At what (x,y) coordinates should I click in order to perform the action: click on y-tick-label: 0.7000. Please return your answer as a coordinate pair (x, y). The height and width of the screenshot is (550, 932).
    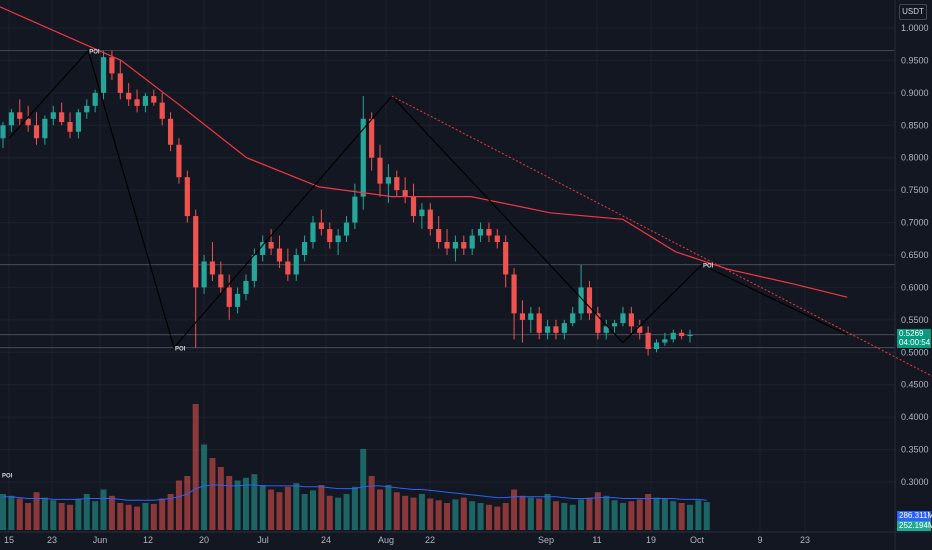
    Looking at the image, I should click on (915, 223).